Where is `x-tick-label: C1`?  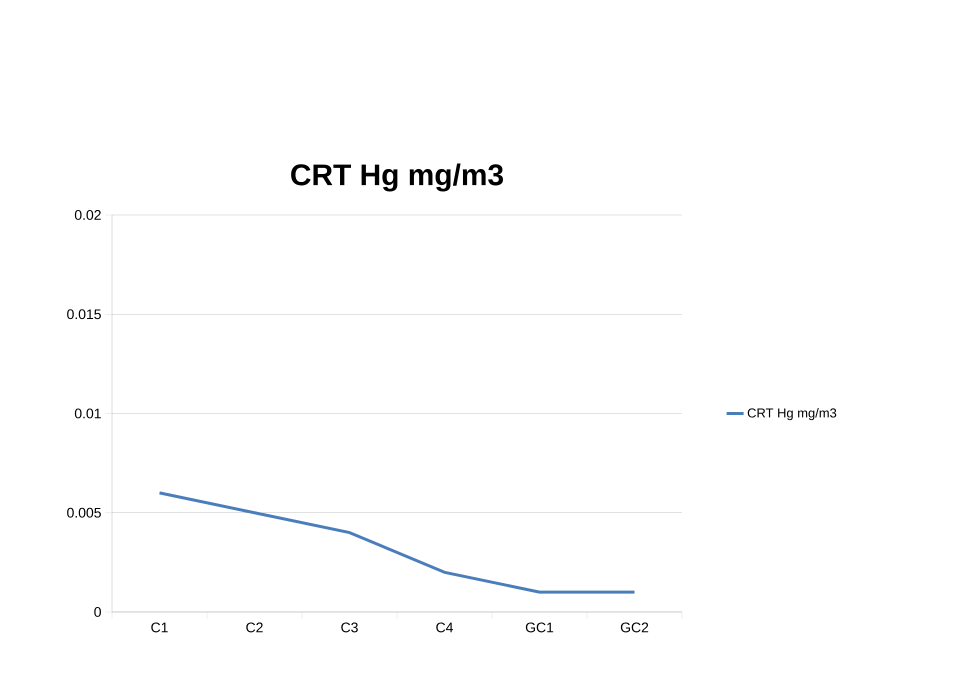 x-tick-label: C1 is located at coordinates (159, 627).